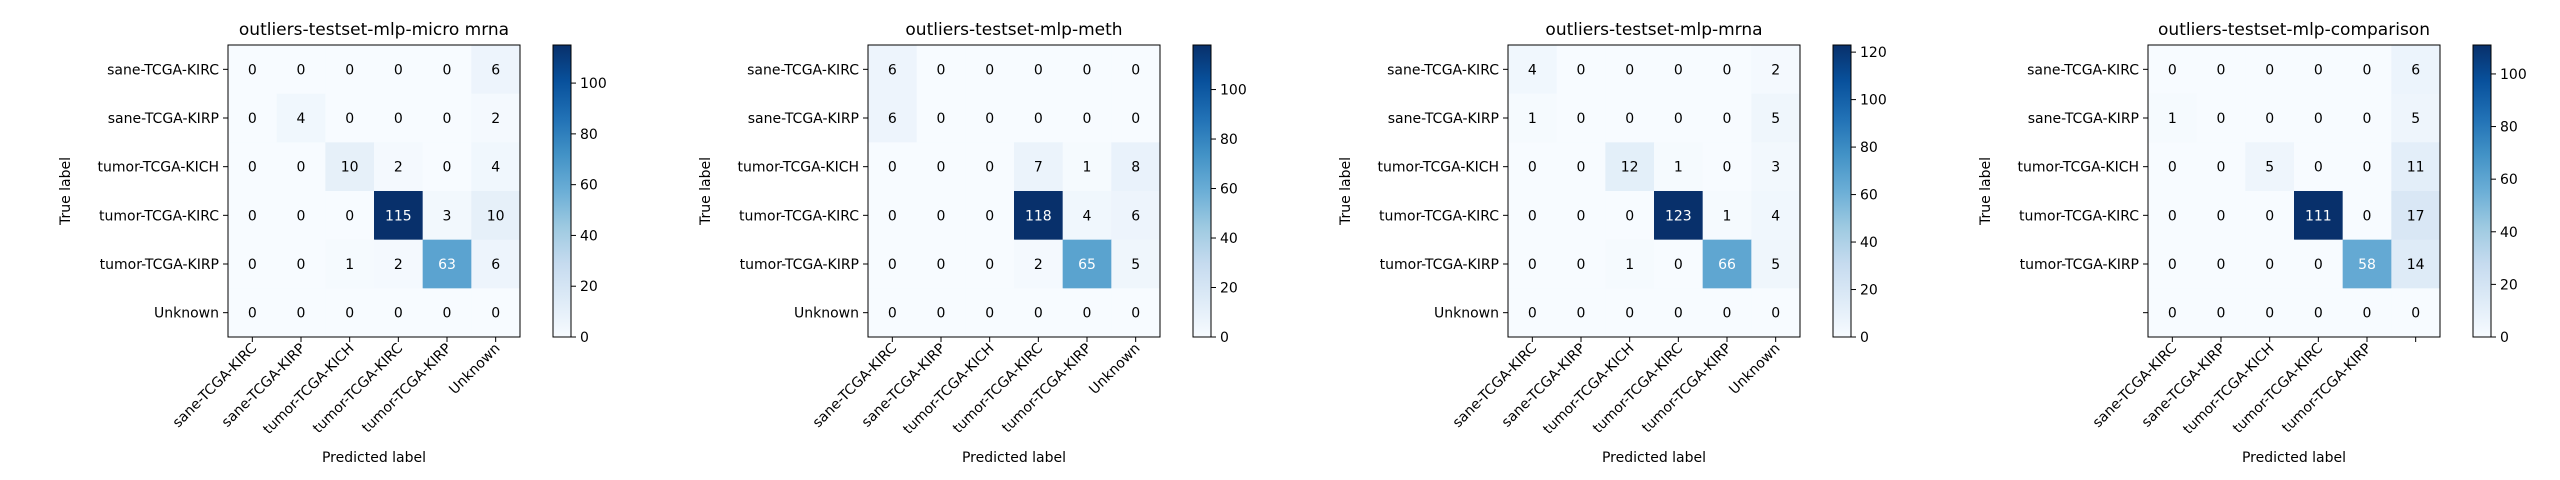 The width and height of the screenshot is (2560, 480). I want to click on colorbar, so click(1202, 191).